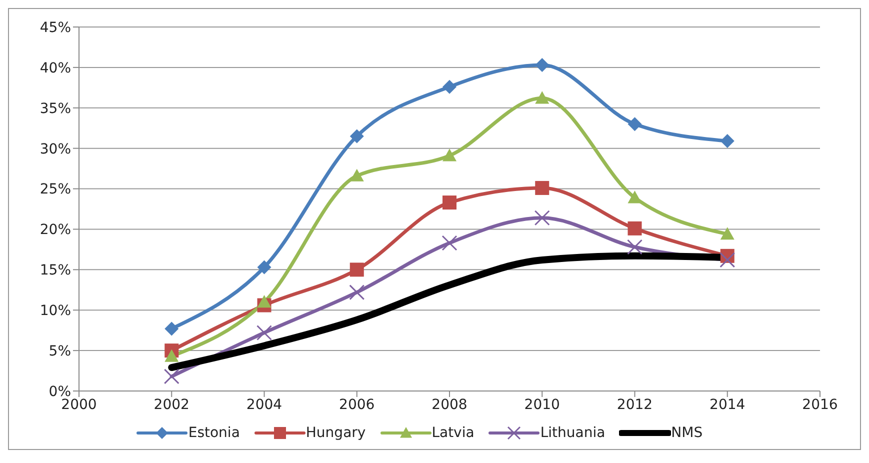 The height and width of the screenshot is (463, 869). I want to click on x-tick-label: 2016, so click(820, 404).